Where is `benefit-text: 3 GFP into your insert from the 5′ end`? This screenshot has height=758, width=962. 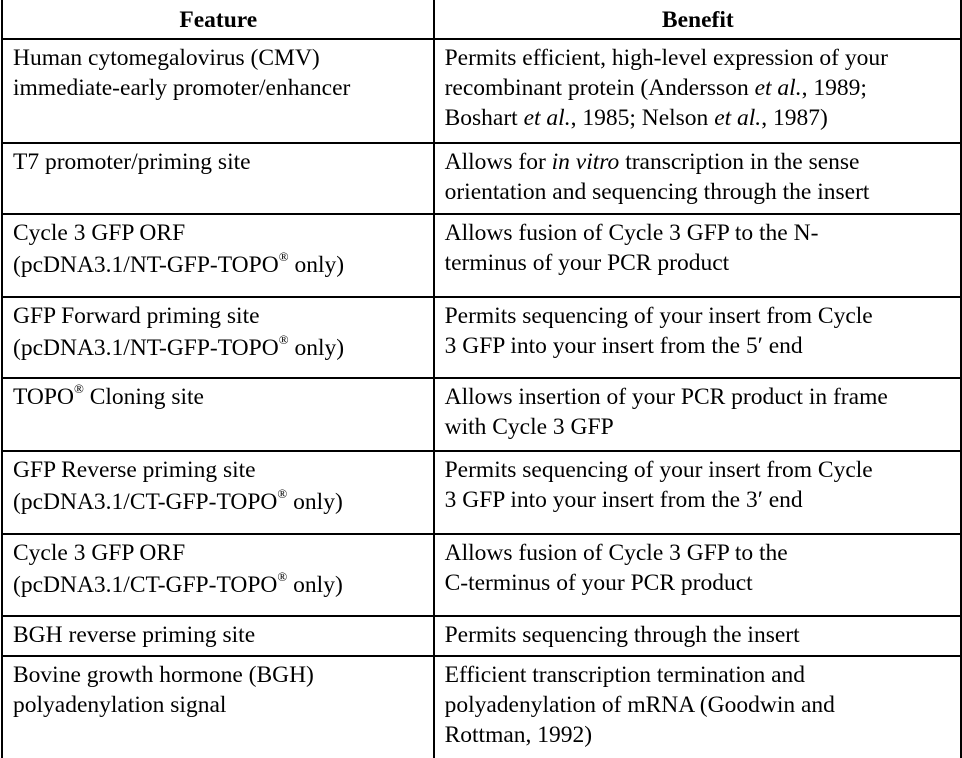 benefit-text: 3 GFP into your insert from the 5′ end is located at coordinates (623, 346).